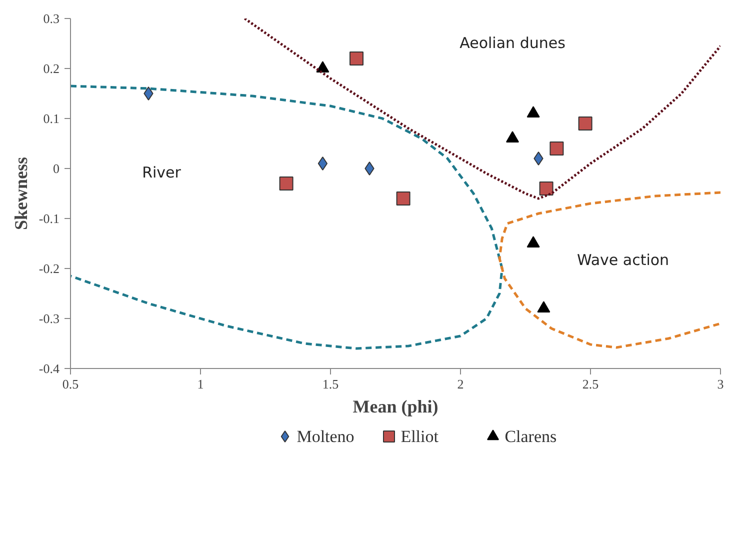 Image resolution: width=754 pixels, height=544 pixels. I want to click on annotation: Aeolian dunes, so click(513, 43).